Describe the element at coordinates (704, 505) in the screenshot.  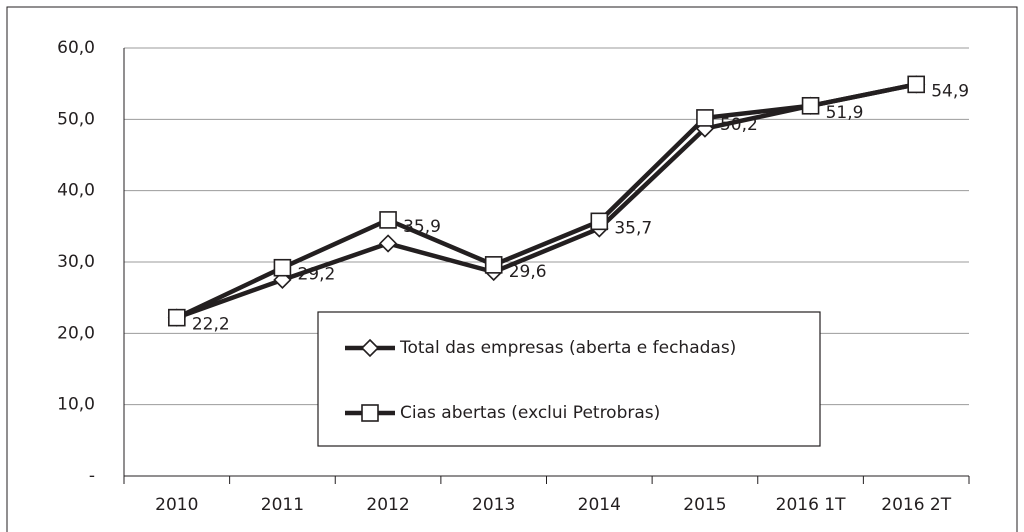
I see `x-tick-label: 2015` at that location.